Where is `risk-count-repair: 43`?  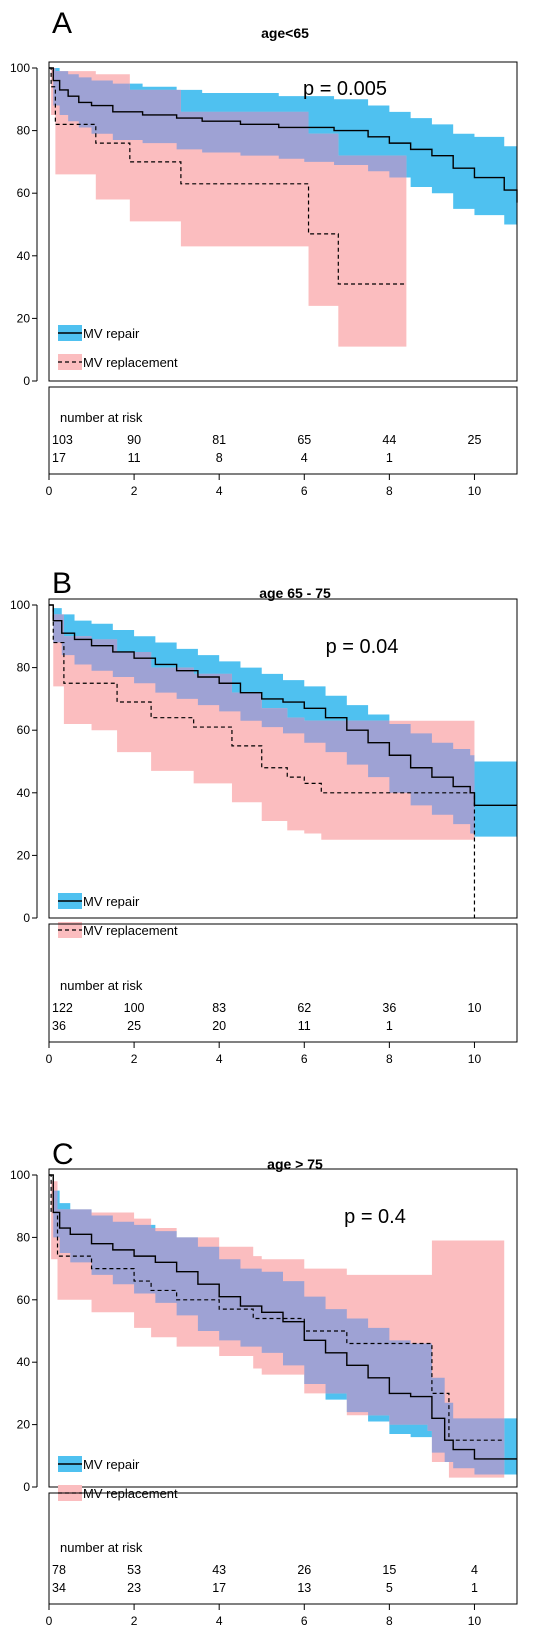
risk-count-repair: 43 is located at coordinates (219, 1570).